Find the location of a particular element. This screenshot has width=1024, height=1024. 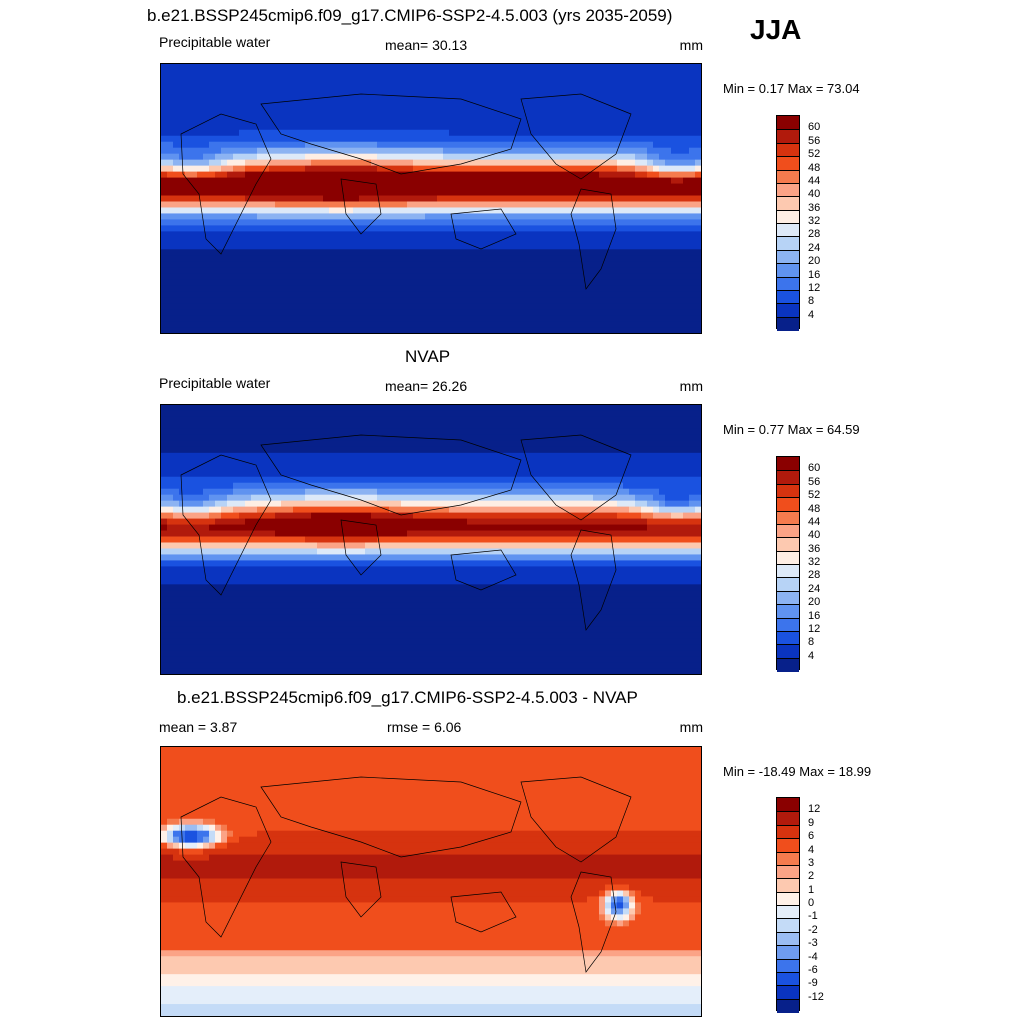

colorbar-tick-label: -6 is located at coordinates (813, 969).